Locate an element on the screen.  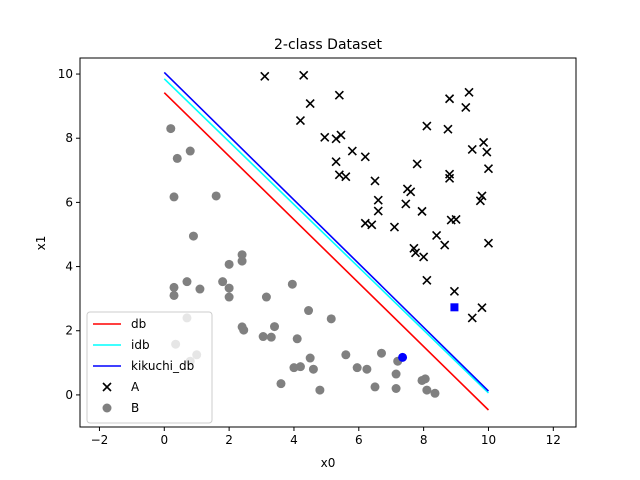
y-tick-label: 6 is located at coordinates (69, 202).